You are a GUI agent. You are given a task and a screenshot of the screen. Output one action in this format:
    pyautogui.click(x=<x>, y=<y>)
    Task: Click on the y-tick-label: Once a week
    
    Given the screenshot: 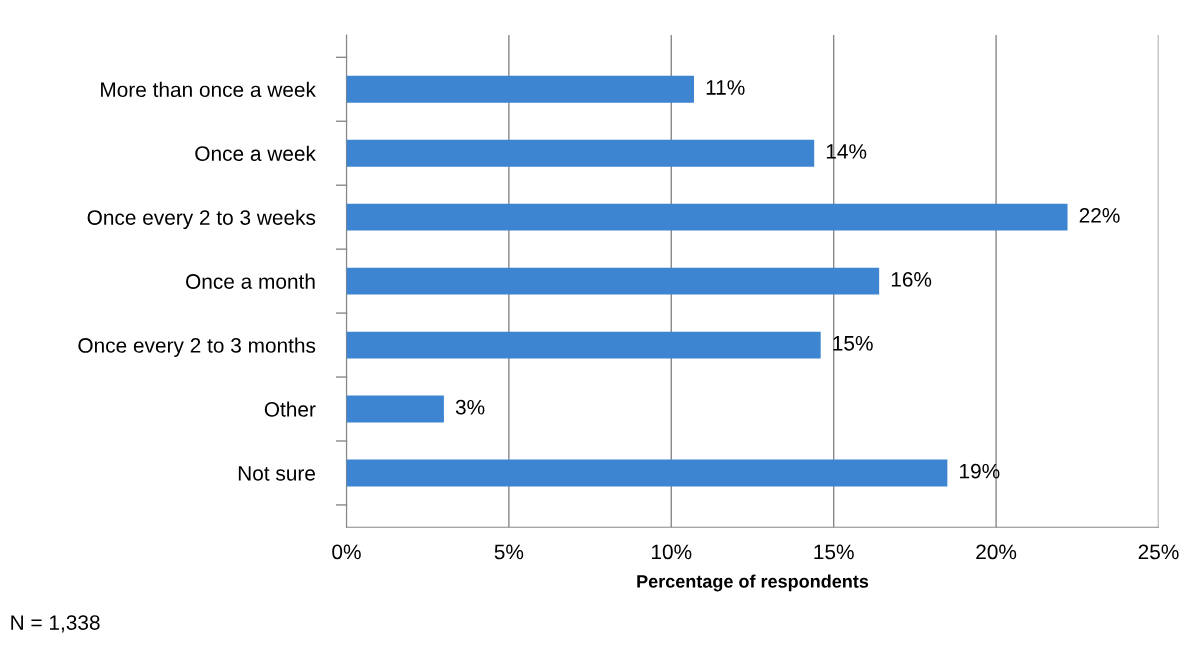 What is the action you would take?
    pyautogui.click(x=255, y=153)
    